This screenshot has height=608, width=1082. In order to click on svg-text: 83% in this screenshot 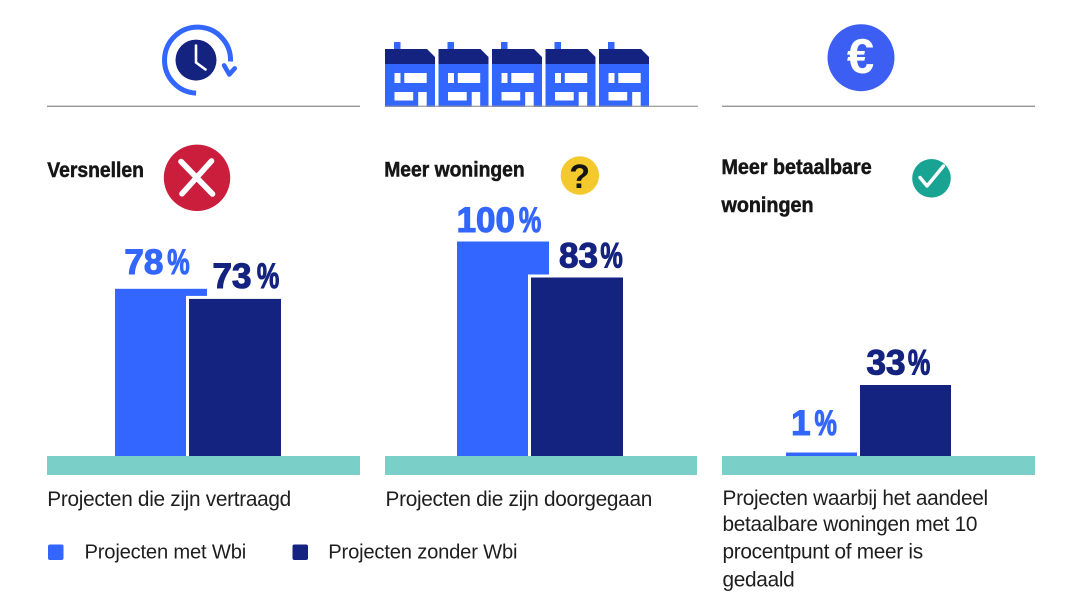, I will do `click(591, 256)`.